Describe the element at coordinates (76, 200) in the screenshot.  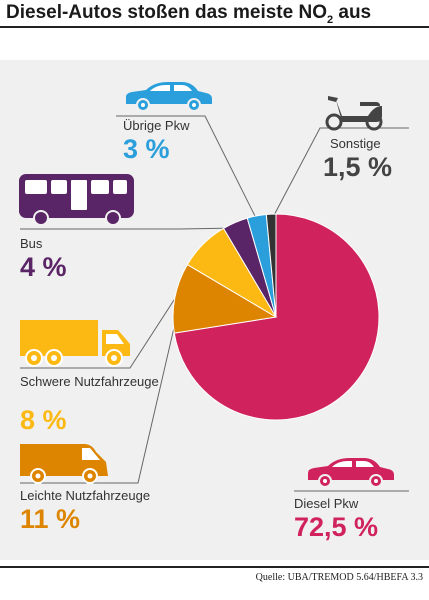
I see `bus-icon` at that location.